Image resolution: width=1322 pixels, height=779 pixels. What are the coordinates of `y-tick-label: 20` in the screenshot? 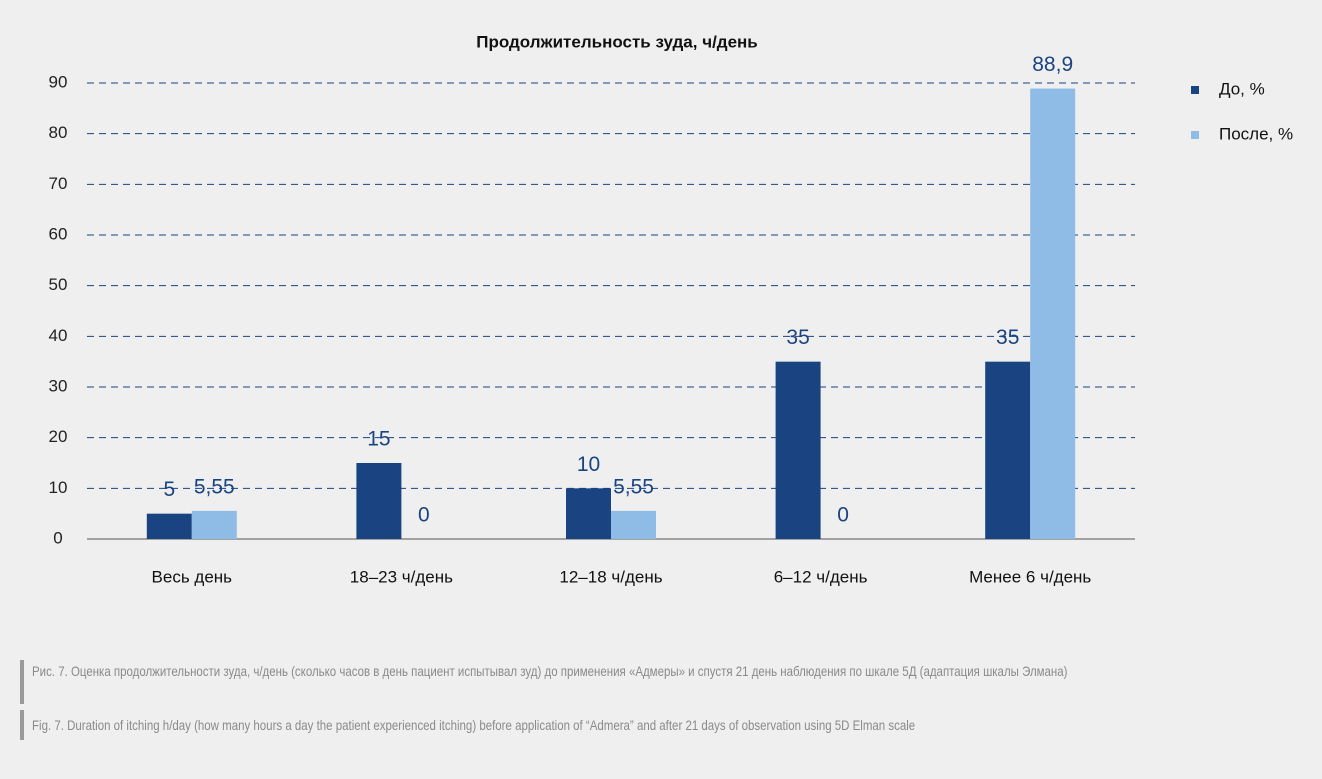 It's located at (58, 436).